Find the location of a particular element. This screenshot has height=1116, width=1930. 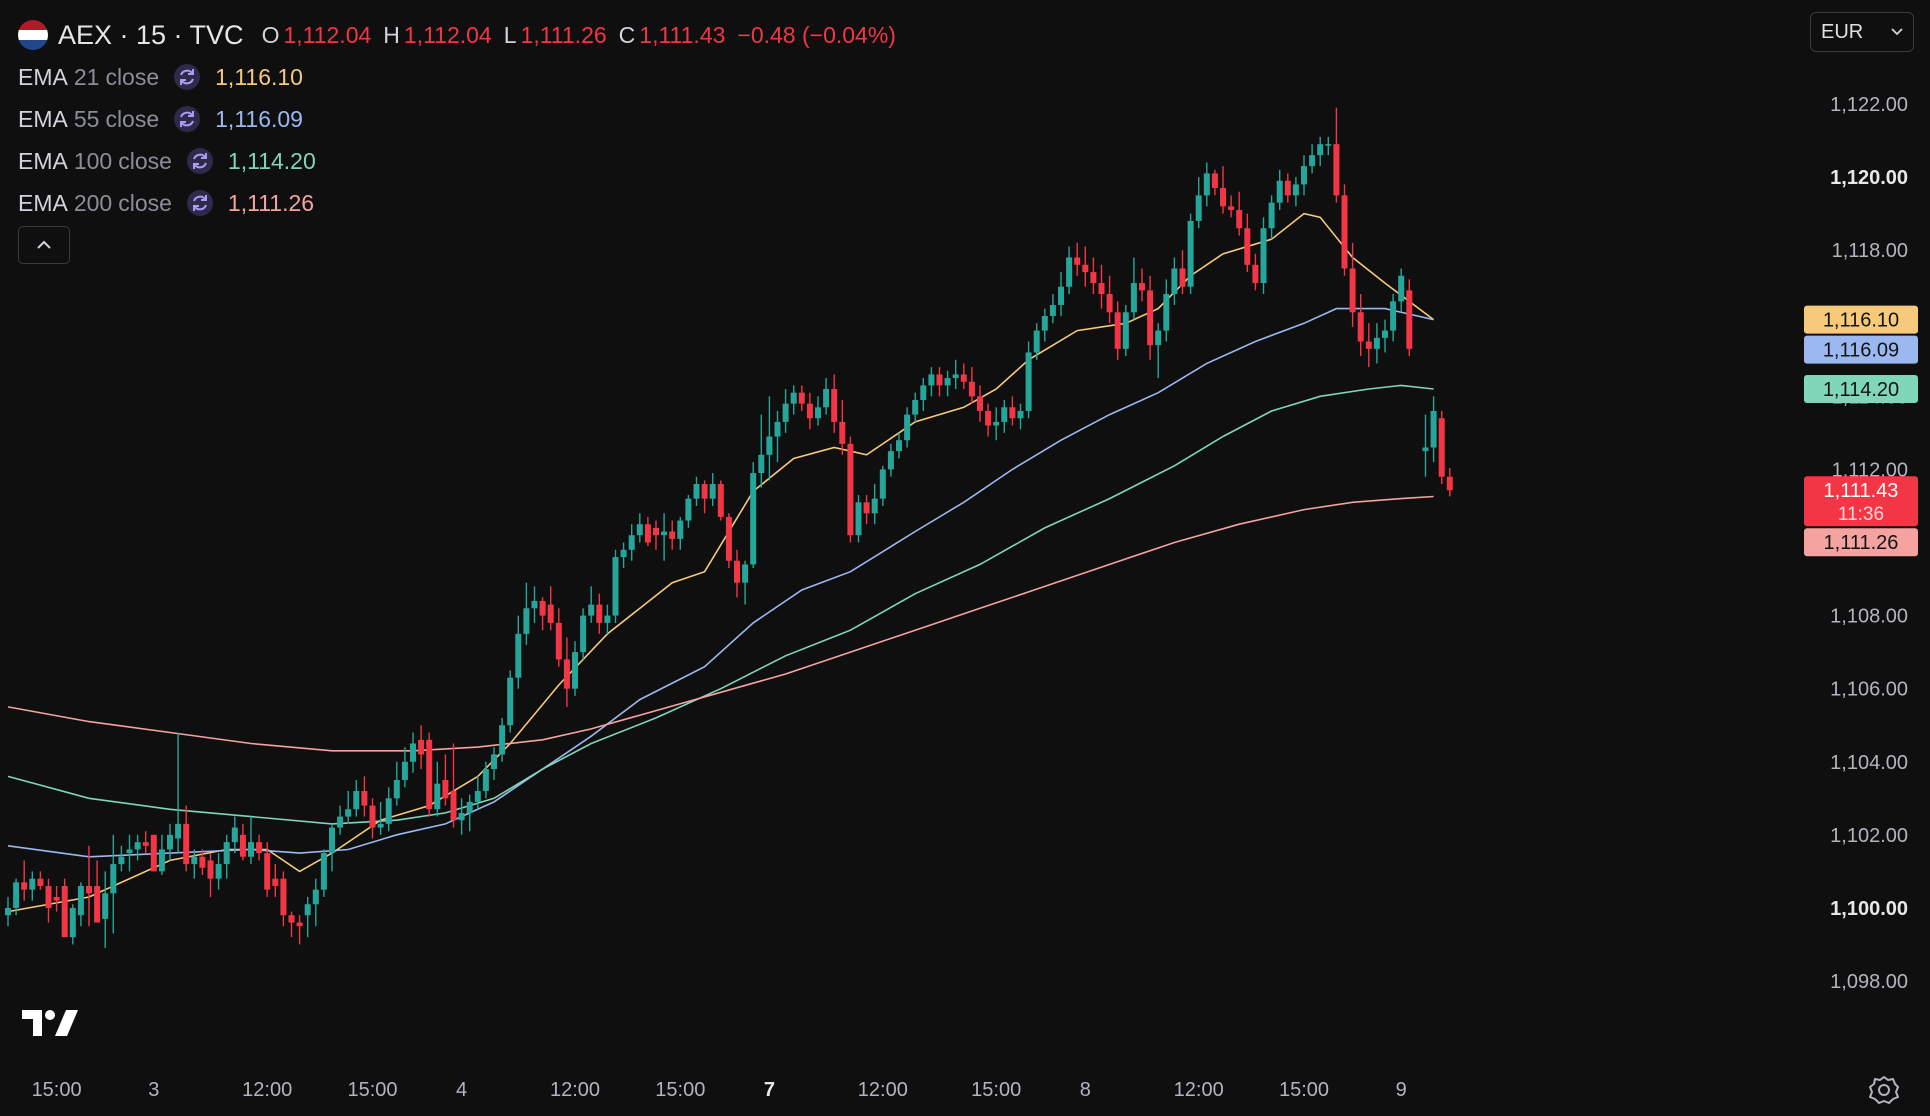

close-value: 1,111.43 is located at coordinates (682, 34).